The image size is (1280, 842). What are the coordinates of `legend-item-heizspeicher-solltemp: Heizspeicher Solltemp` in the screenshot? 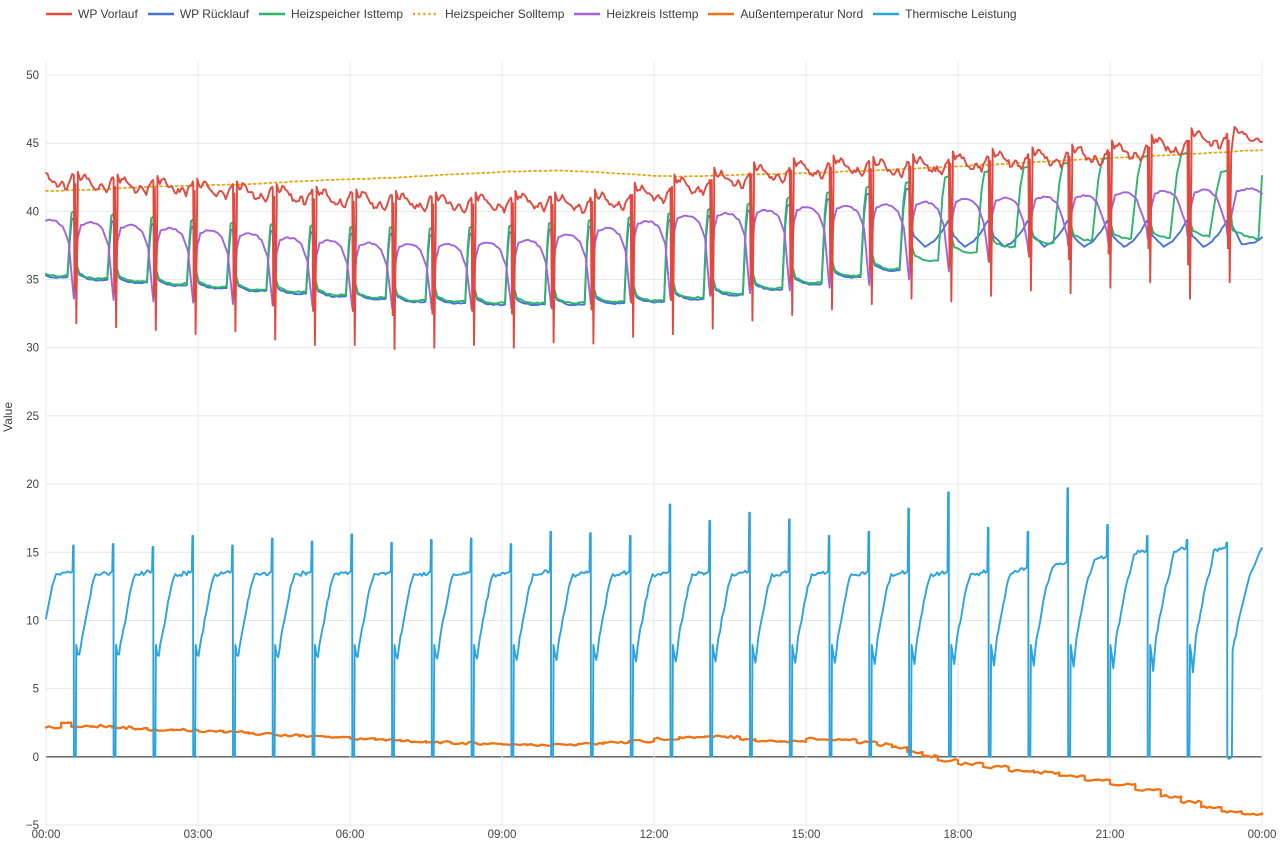 It's located at (488, 14).